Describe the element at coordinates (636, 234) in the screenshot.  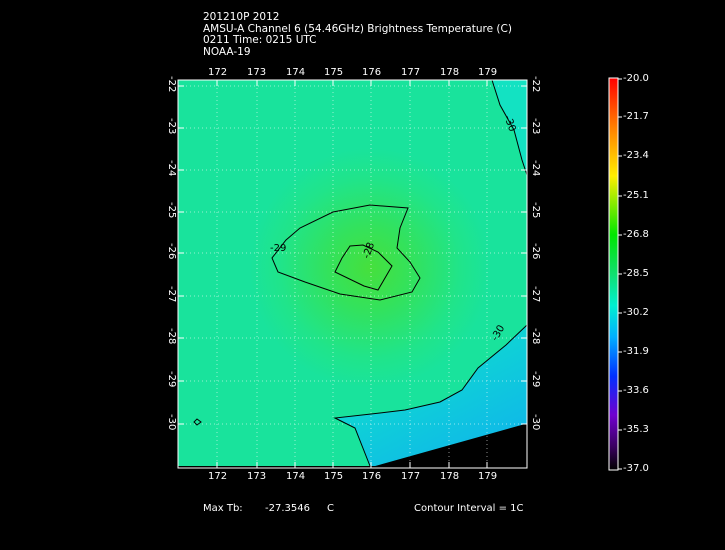
I see `colorbar-label: -26.8` at that location.